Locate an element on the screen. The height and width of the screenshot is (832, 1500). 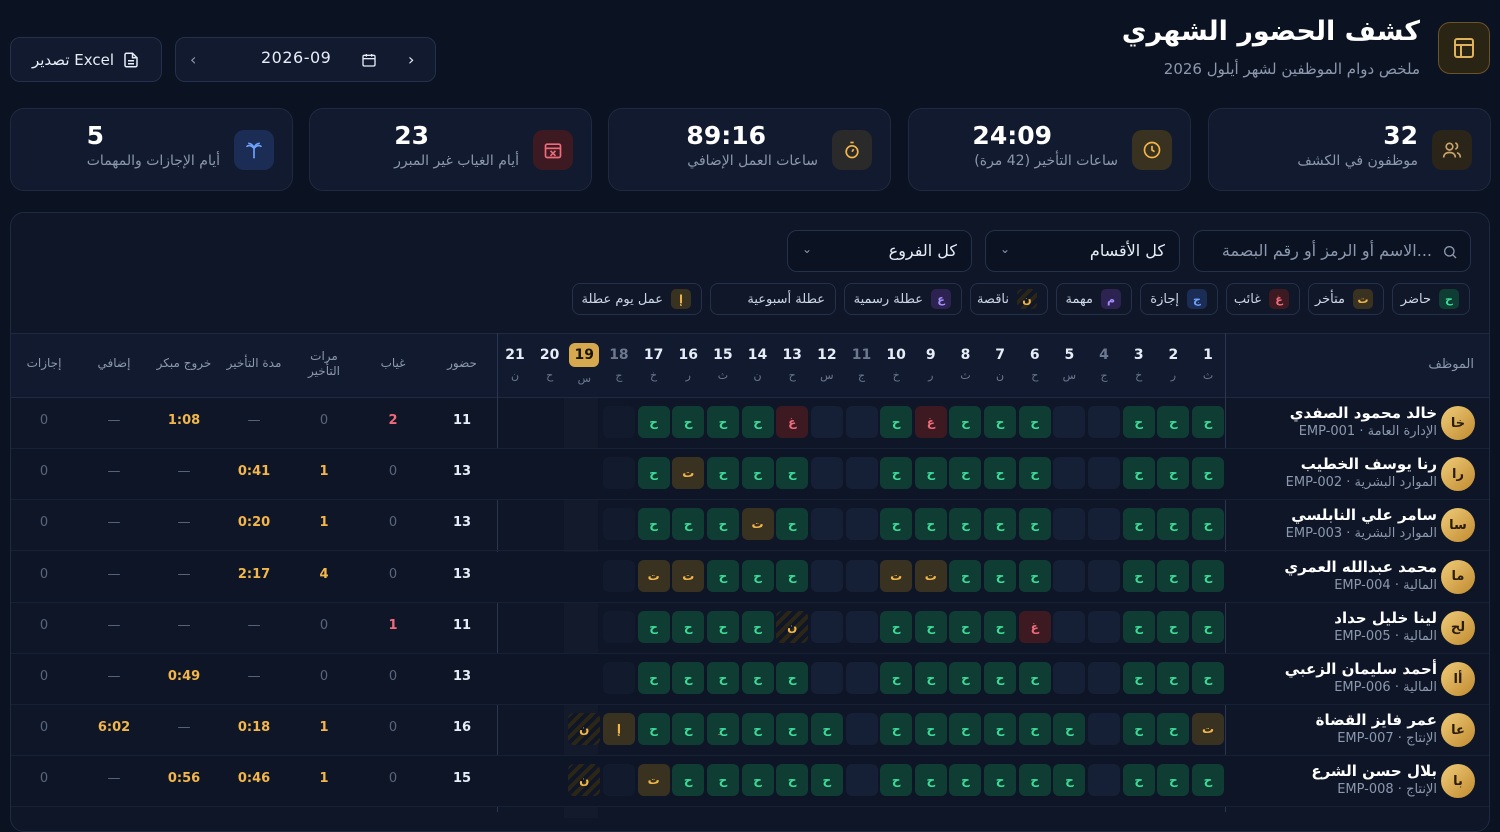
employee-name: محمد عبدالله العمري is located at coordinates (1360, 567).